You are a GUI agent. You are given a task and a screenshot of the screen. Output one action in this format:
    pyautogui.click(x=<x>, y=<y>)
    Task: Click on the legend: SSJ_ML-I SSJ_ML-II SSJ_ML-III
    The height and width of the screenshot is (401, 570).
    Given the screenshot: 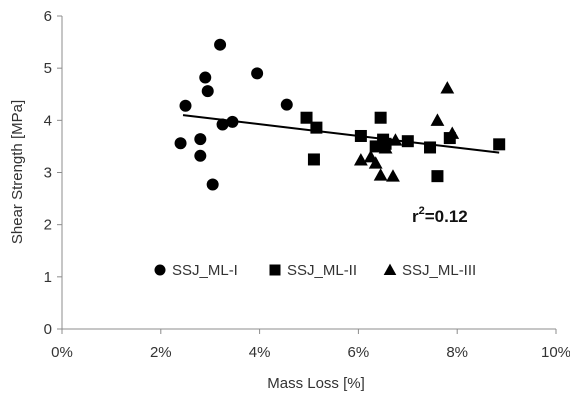 What is the action you would take?
    pyautogui.click(x=315, y=270)
    